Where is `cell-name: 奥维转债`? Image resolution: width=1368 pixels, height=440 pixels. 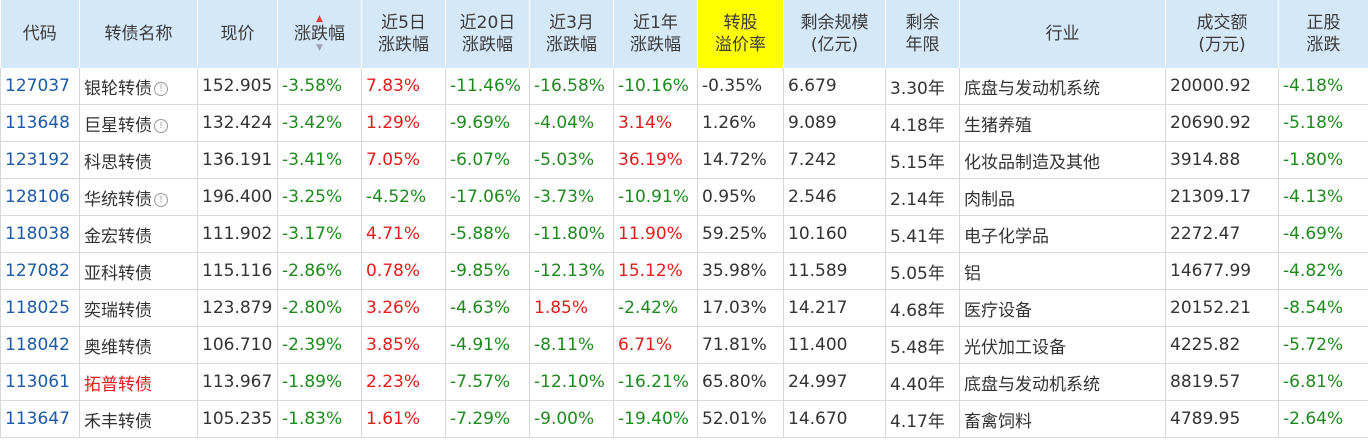 cell-name: 奥维转债 is located at coordinates (138, 345).